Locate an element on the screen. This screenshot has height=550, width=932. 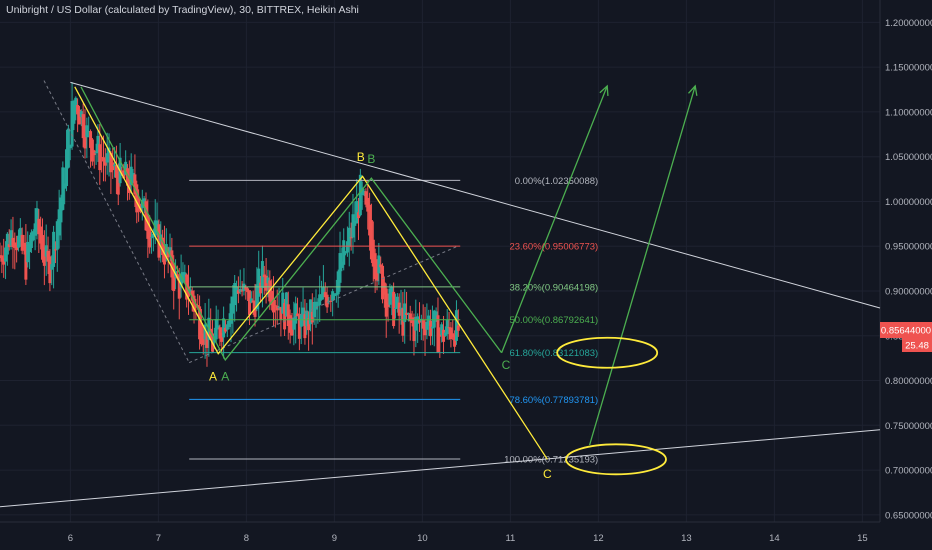
volume-badge is located at coordinates (917, 344).